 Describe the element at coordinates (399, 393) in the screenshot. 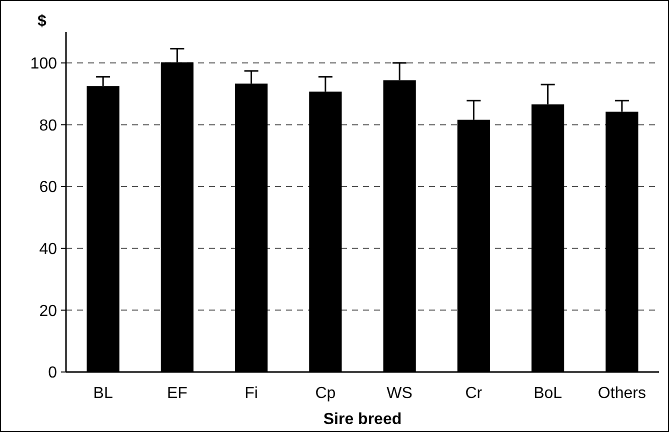

I see `x-tick-label: WS` at that location.